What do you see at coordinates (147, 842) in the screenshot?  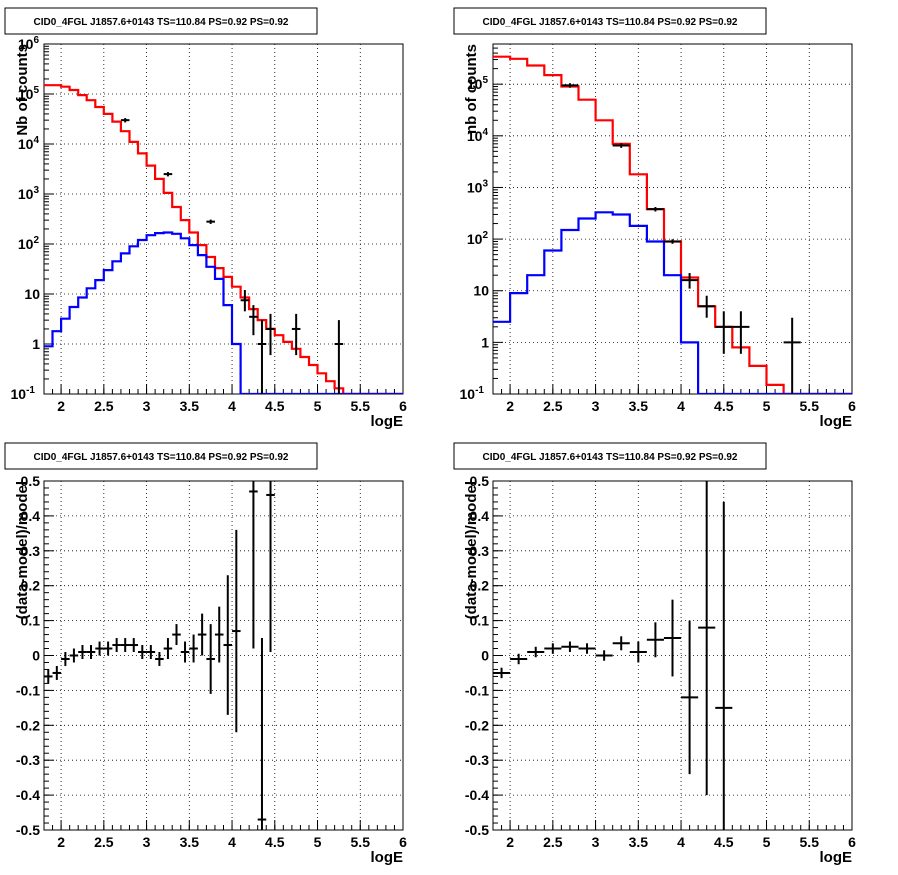 I see `x-tick-label: 3` at bounding box center [147, 842].